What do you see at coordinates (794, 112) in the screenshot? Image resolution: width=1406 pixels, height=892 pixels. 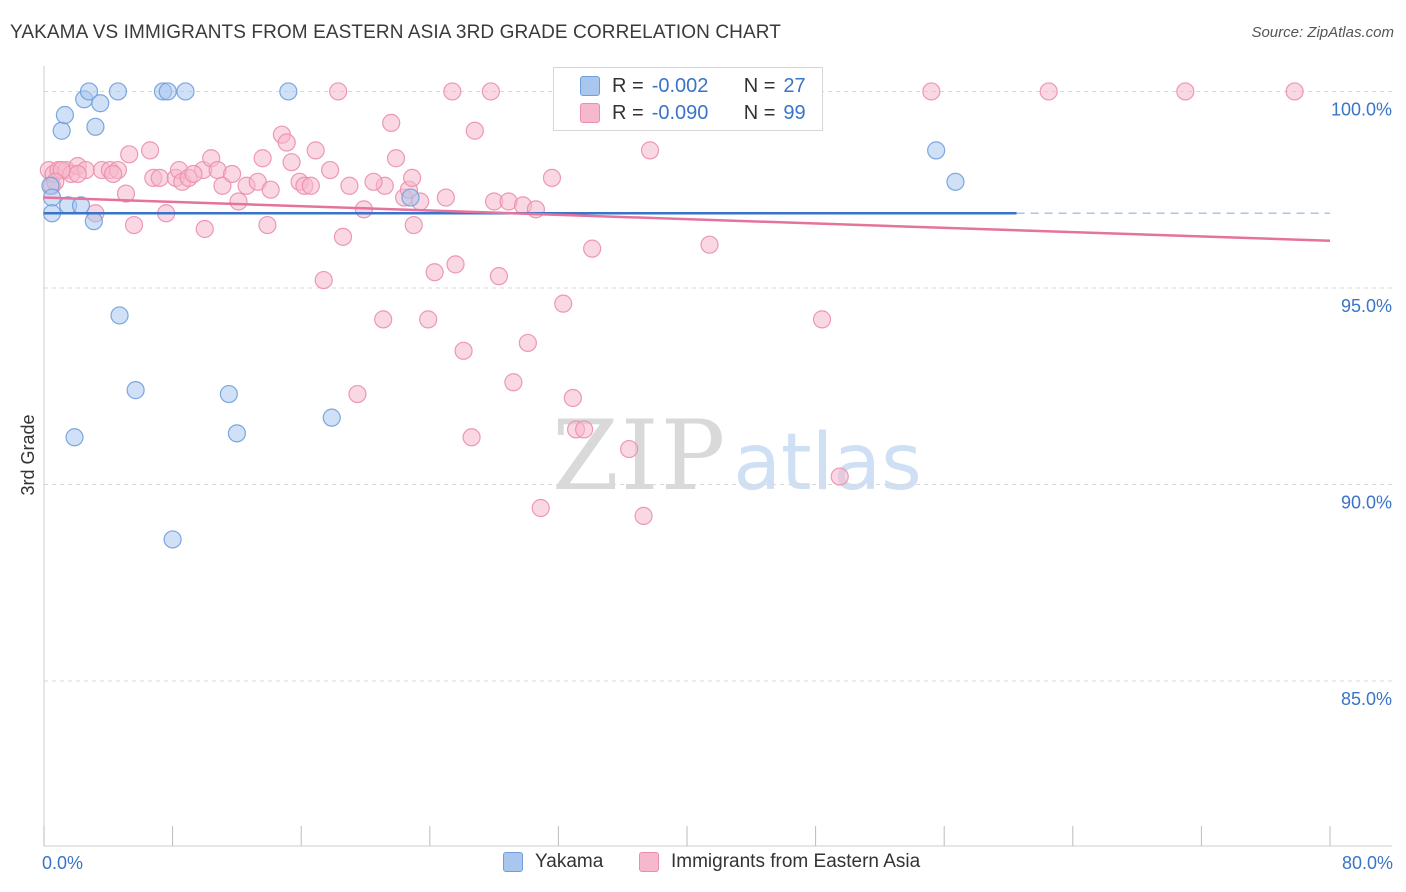 I see `n-value: 99` at bounding box center [794, 112].